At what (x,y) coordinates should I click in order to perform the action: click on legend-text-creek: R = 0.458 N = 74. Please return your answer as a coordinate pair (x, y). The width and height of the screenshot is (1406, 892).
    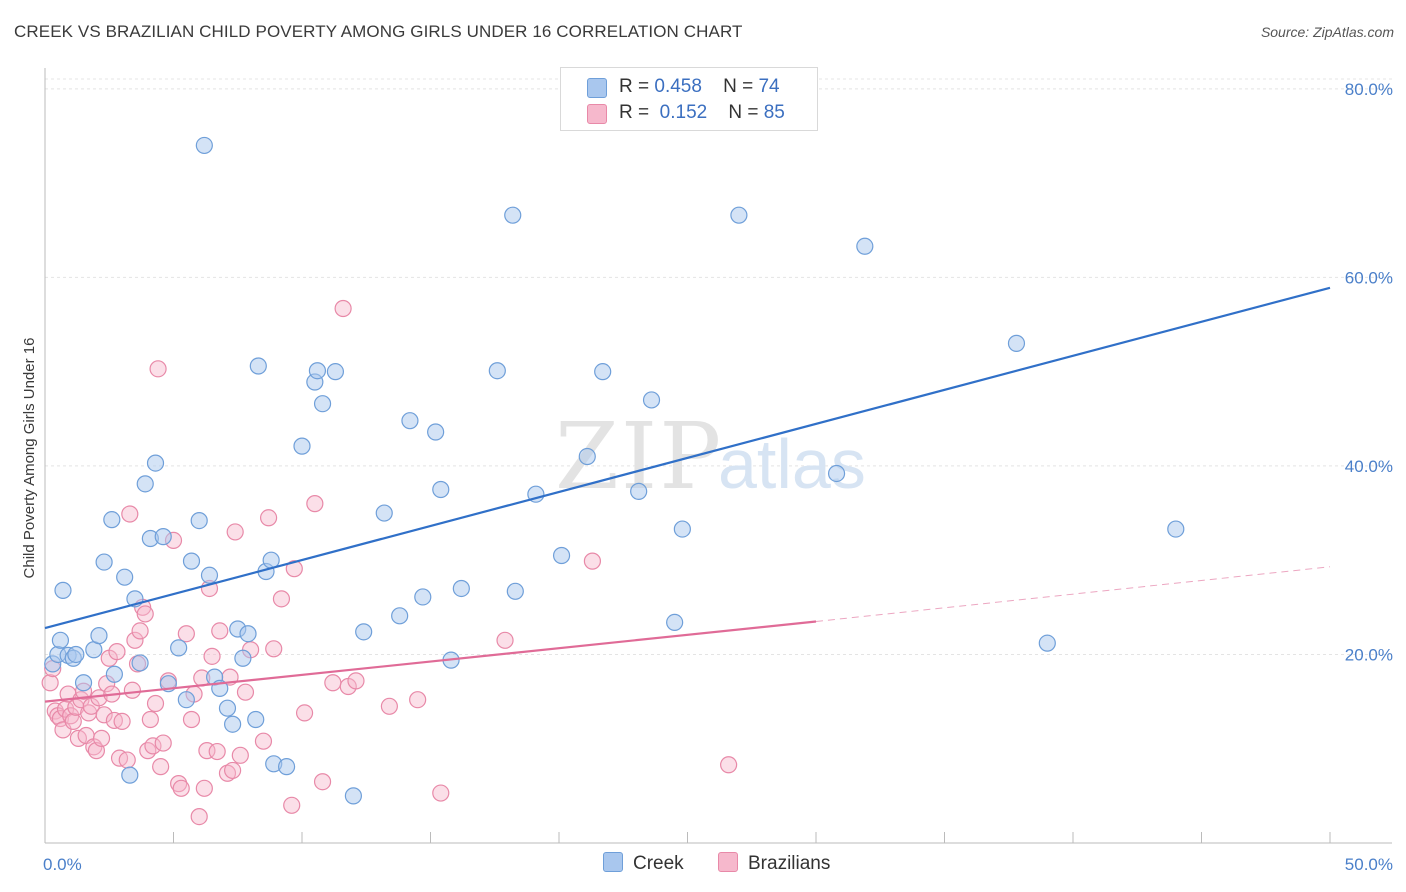
    Looking at the image, I should click on (699, 87).